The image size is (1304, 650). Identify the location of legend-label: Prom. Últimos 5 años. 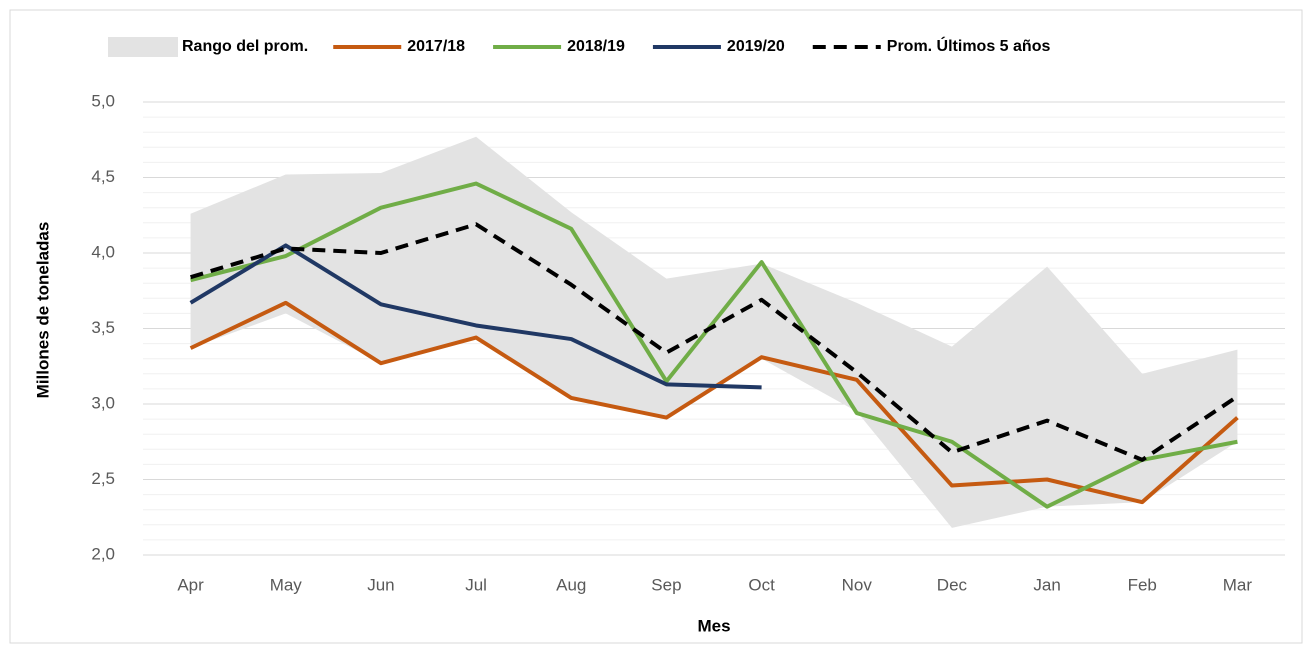
(969, 45).